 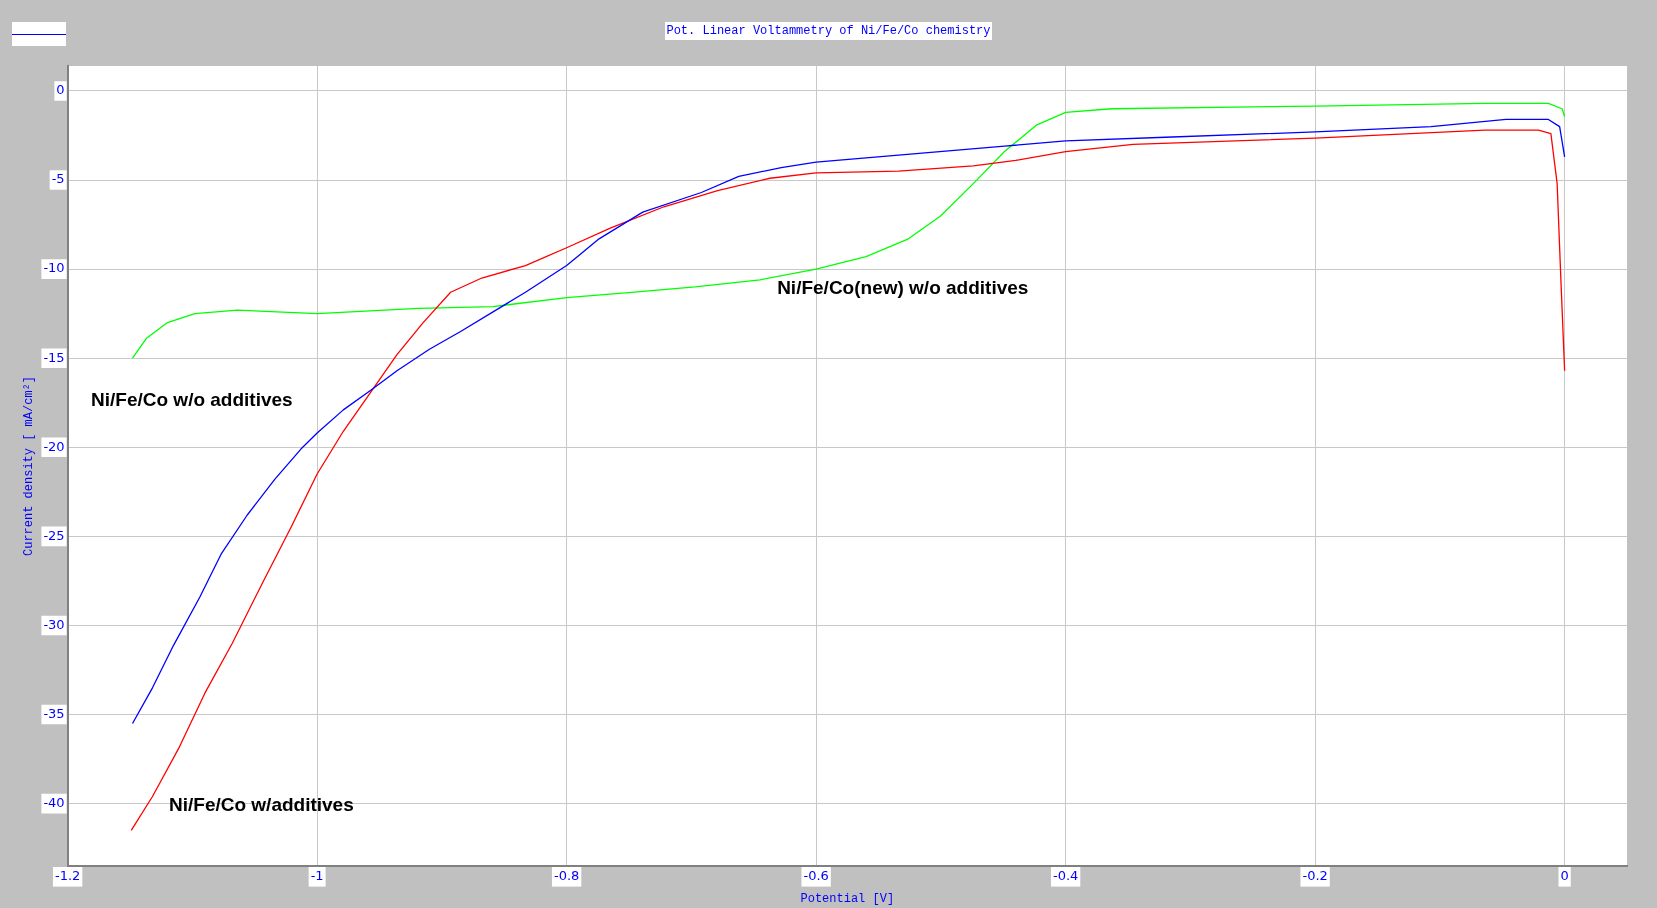 What do you see at coordinates (54, 446) in the screenshot?
I see `y-tick-label: -20` at bounding box center [54, 446].